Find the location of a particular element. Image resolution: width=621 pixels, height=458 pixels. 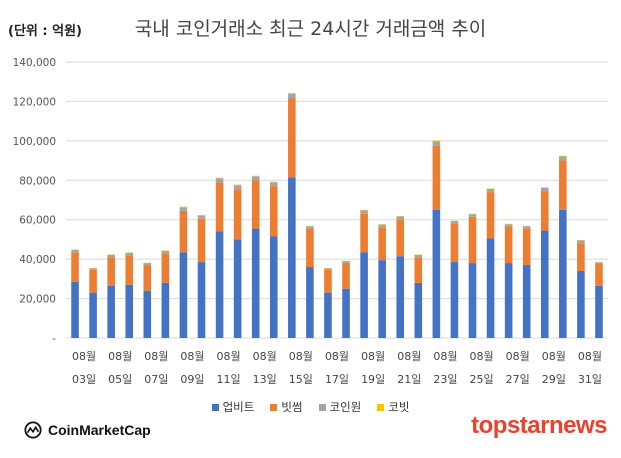

coinmarketcap-text: CoinMarketCap is located at coordinates (99, 430).